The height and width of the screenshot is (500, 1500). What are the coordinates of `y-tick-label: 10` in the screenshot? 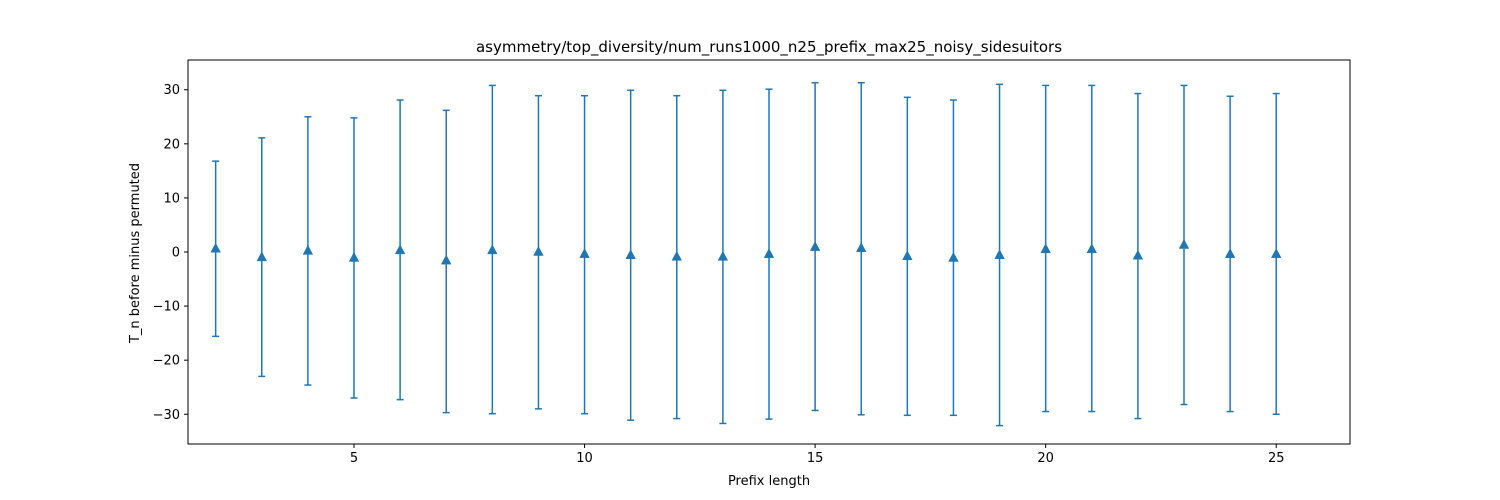 It's located at (171, 198).